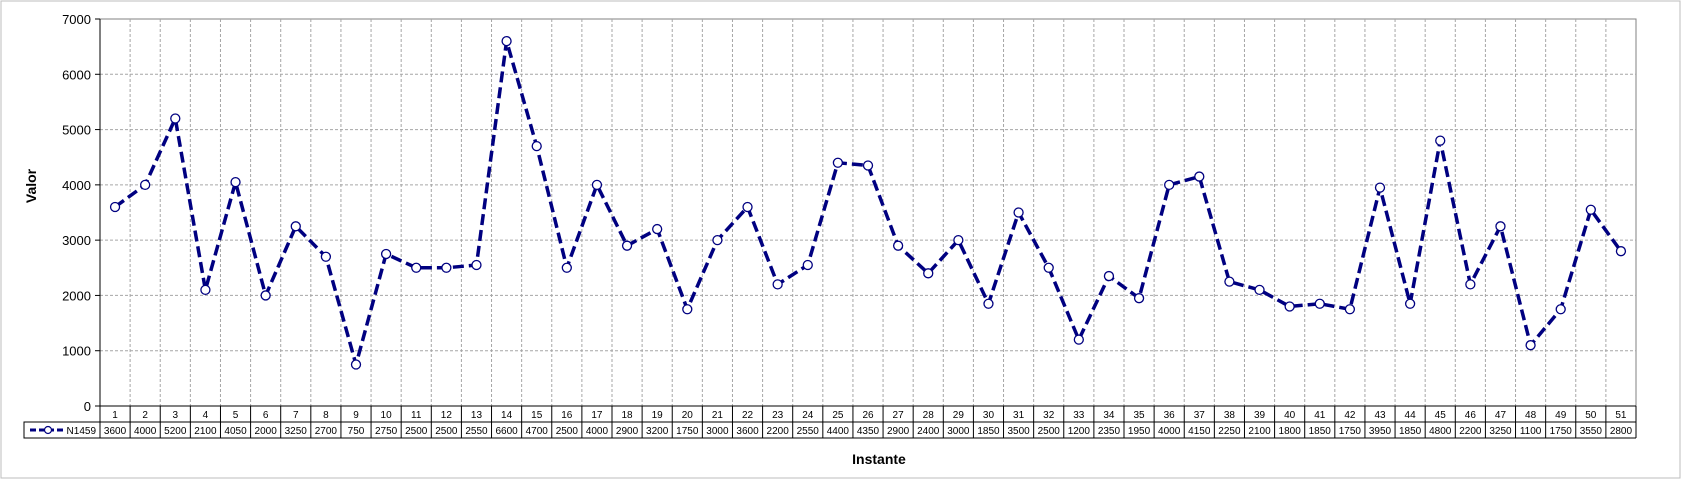  What do you see at coordinates (1350, 431) in the screenshot?
I see `data-table-value: 1750` at bounding box center [1350, 431].